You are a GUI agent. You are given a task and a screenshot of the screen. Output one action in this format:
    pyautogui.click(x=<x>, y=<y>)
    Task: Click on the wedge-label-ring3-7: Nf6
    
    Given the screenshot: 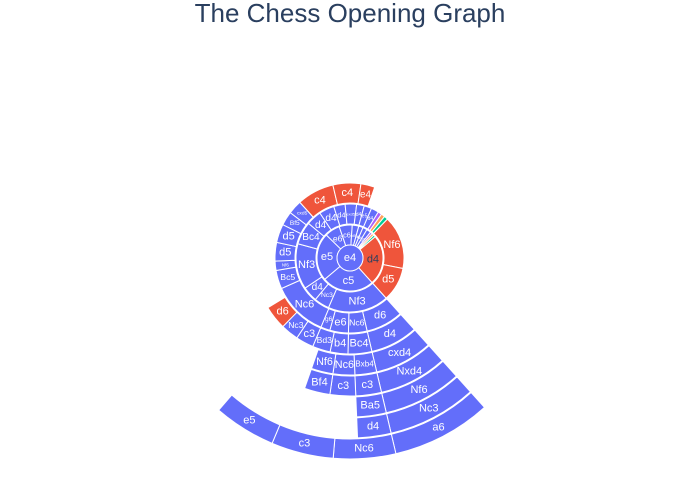 What is the action you would take?
    pyautogui.click(x=285, y=264)
    